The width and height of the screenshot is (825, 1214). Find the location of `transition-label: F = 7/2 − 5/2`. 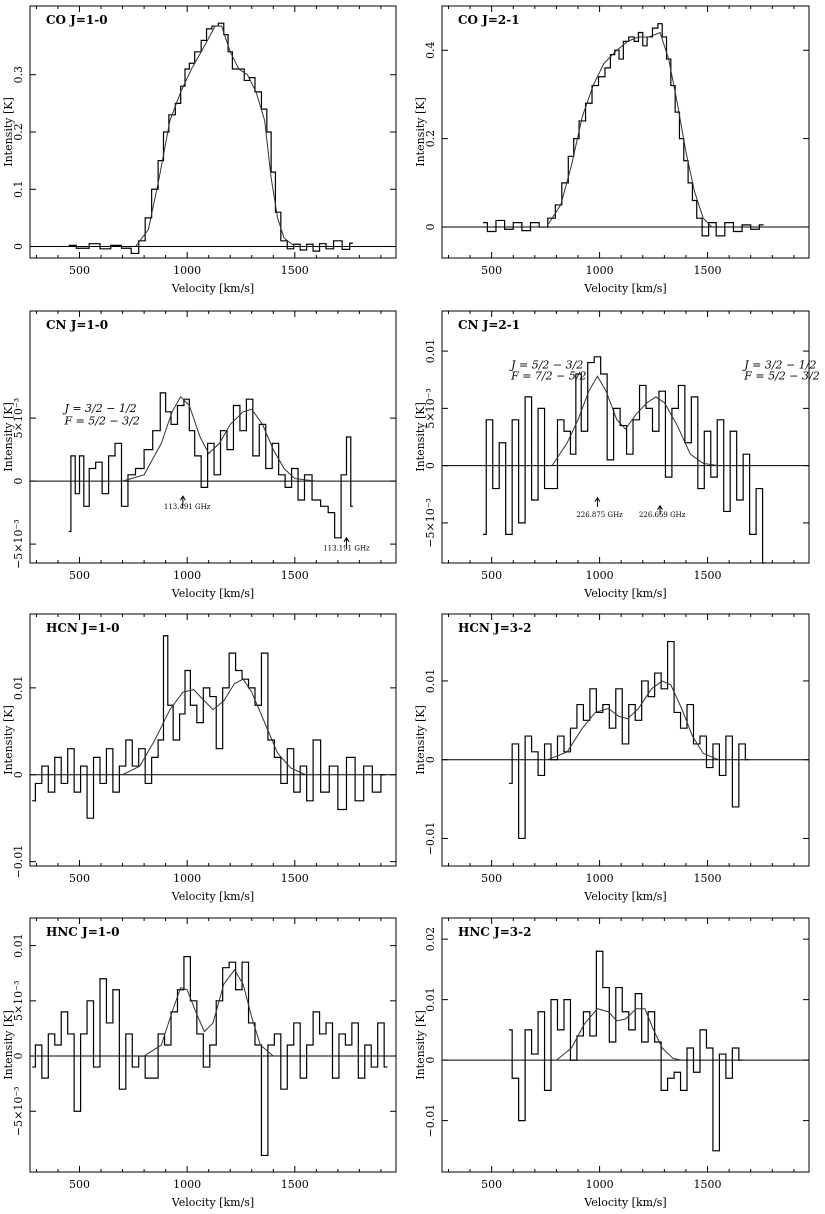

transition-label: F = 7/2 − 5/2 is located at coordinates (548, 376).